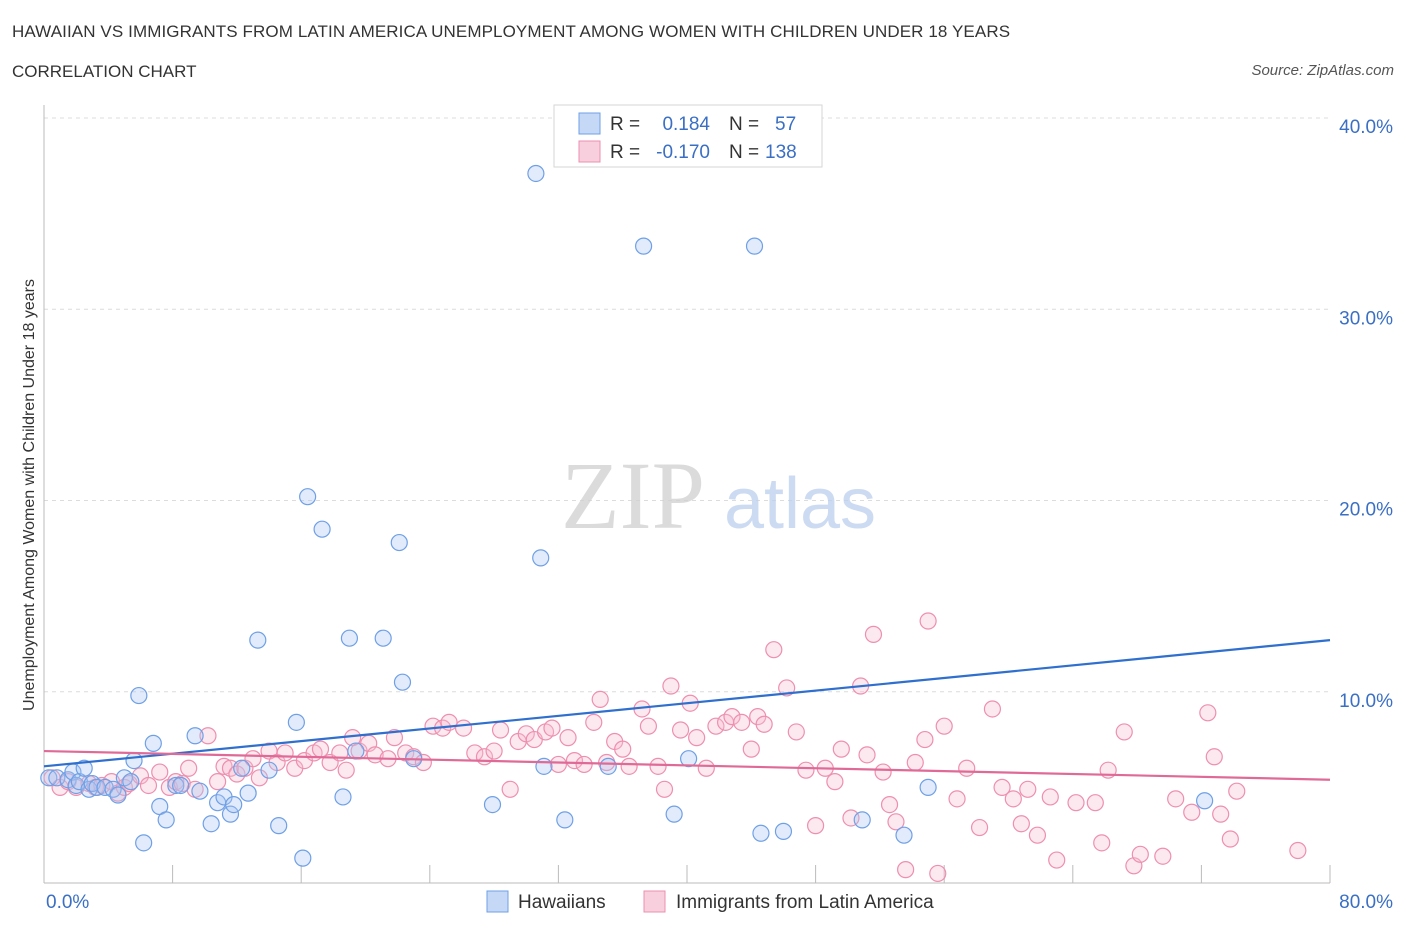 This screenshot has height=930, width=1406. Describe the element at coordinates (805, 902) in the screenshot. I see `legend-label-latin: Immigrants from Latin America` at that location.